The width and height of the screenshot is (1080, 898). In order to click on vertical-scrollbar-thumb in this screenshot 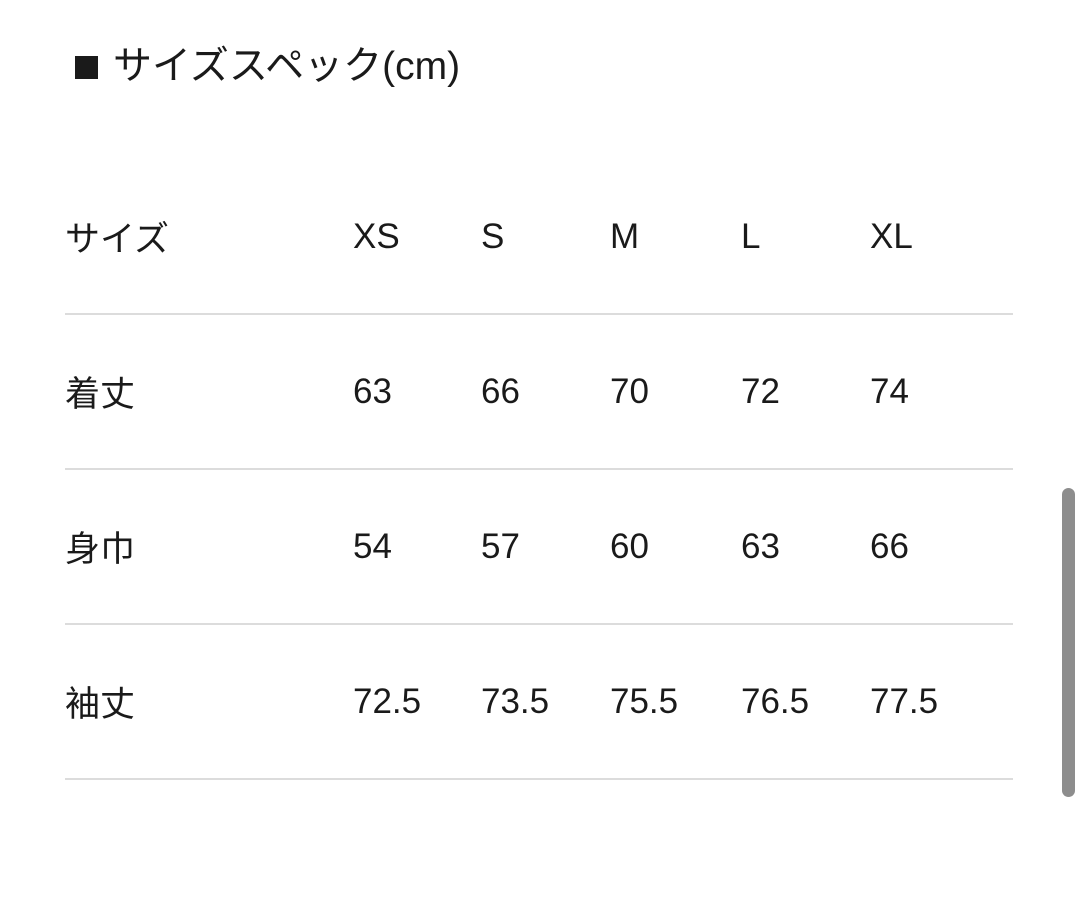, I will do `click(1068, 642)`.